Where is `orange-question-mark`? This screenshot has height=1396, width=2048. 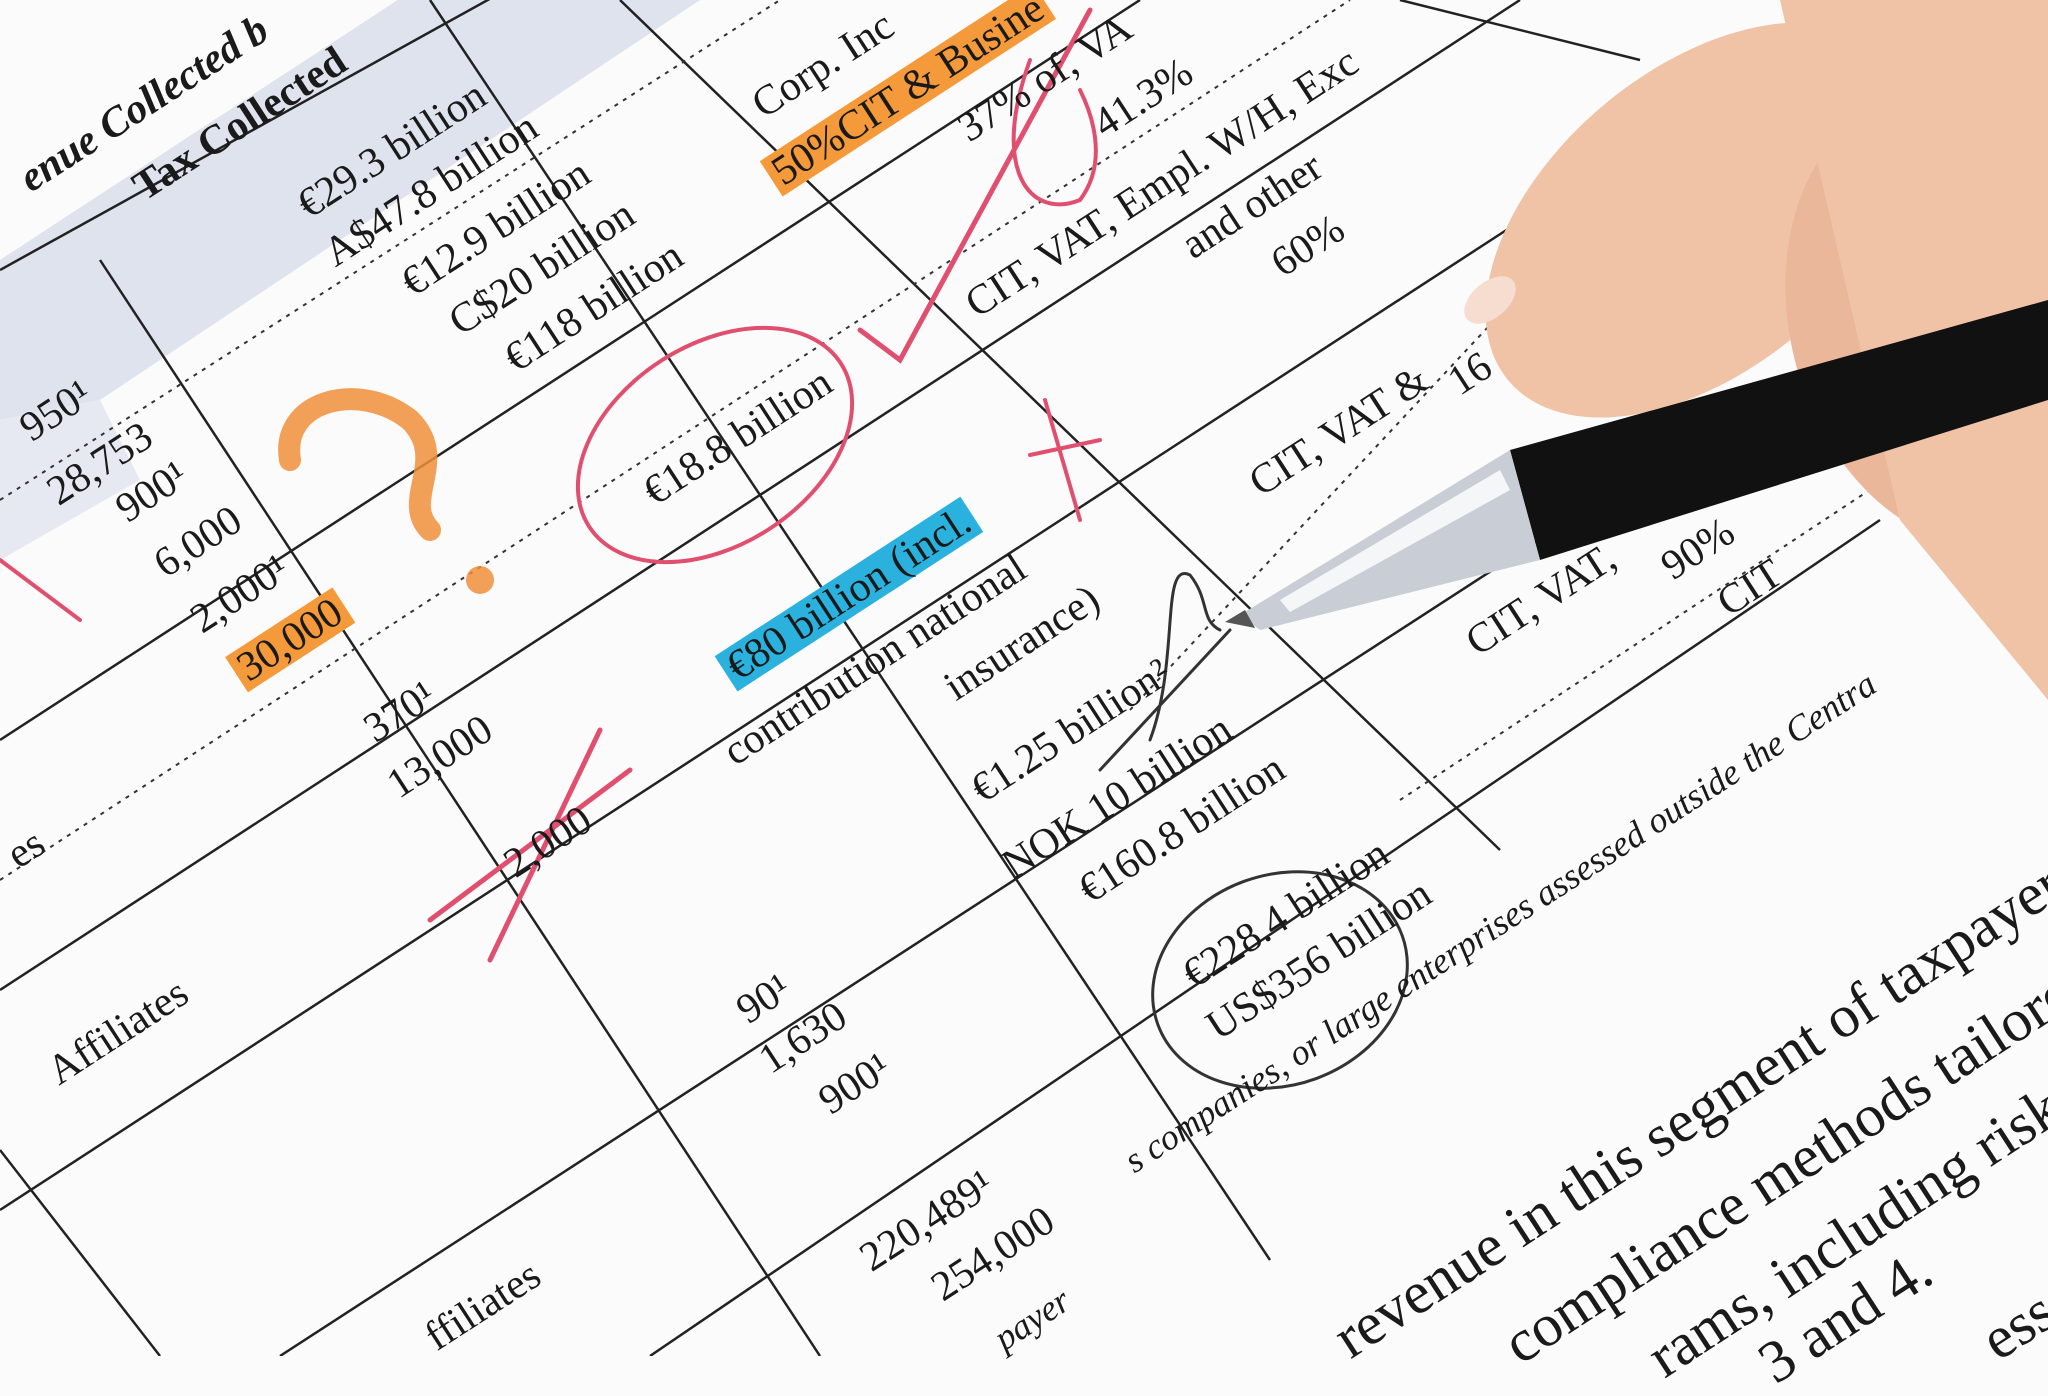 orange-question-mark is located at coordinates (359, 464).